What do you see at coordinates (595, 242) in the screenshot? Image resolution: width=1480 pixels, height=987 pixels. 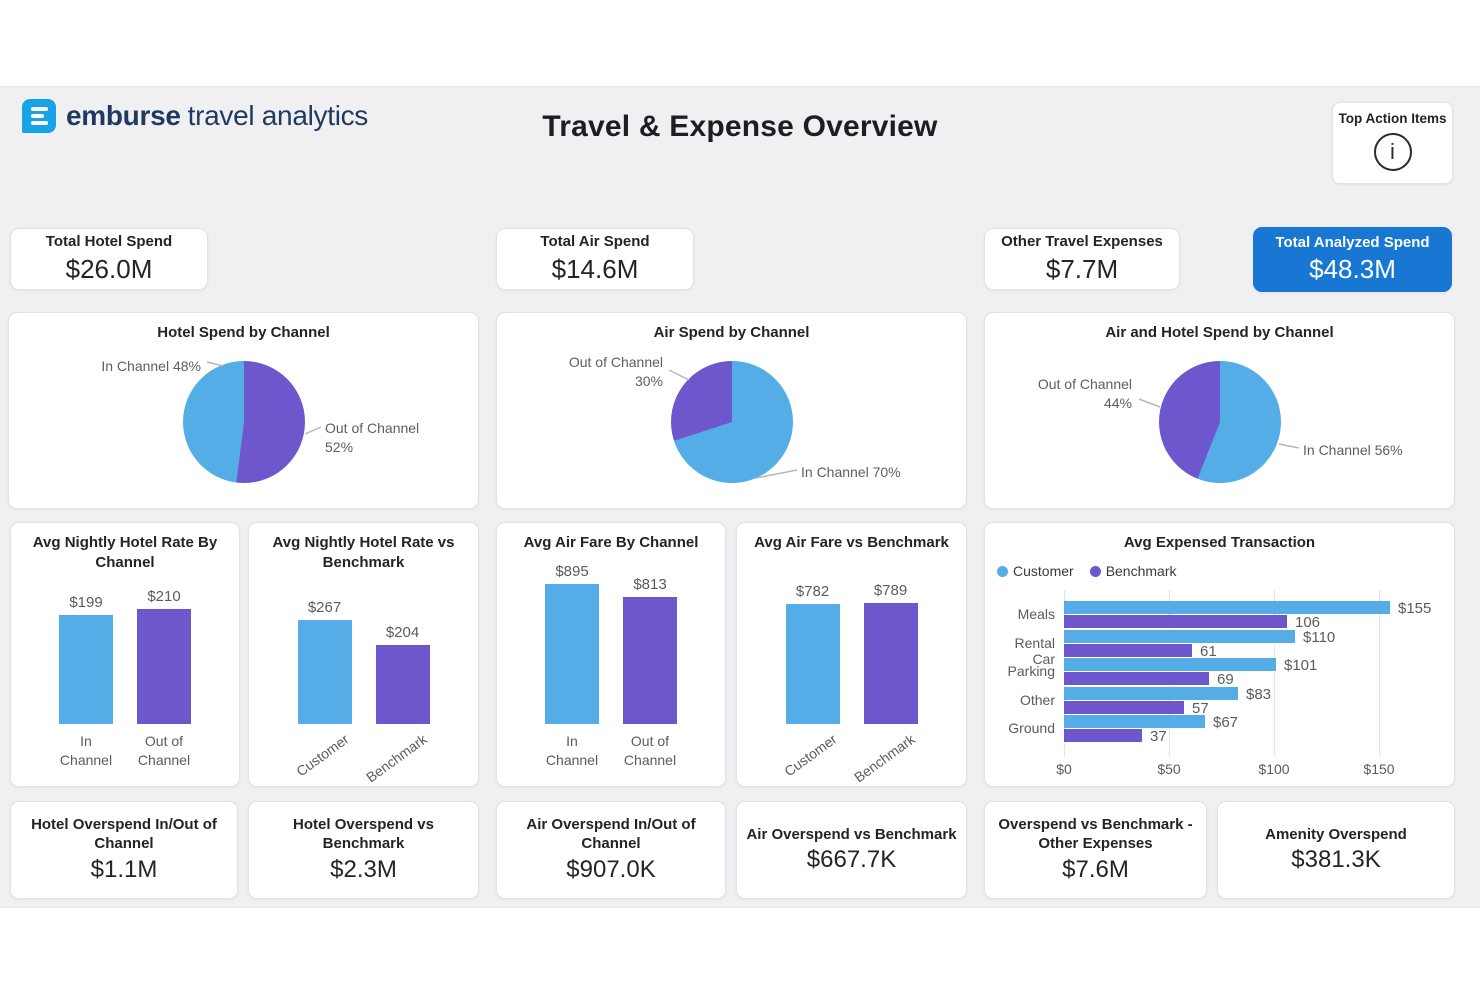 I see `kpi-label: Total Air Spend` at bounding box center [595, 242].